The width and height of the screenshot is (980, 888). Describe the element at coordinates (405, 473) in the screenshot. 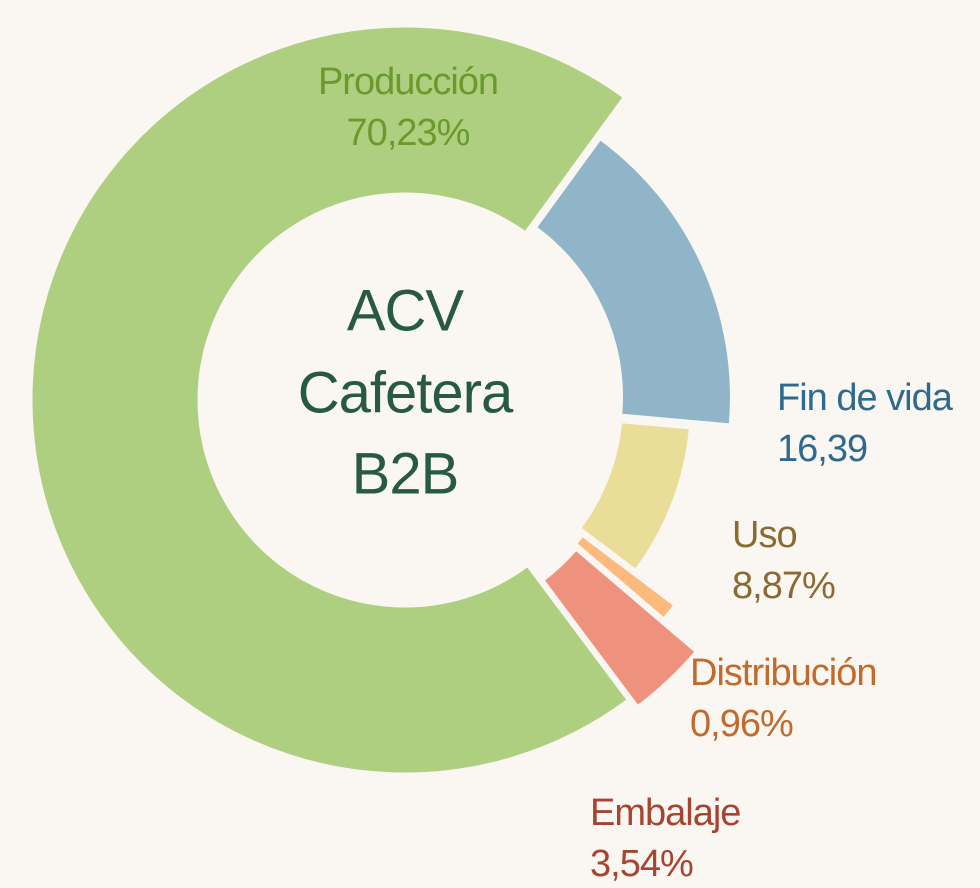

I see `center-label: B2B` at that location.